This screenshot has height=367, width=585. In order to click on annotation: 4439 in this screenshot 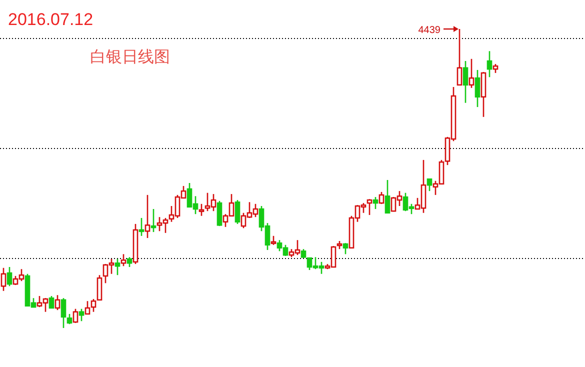, I will do `click(429, 30)`.